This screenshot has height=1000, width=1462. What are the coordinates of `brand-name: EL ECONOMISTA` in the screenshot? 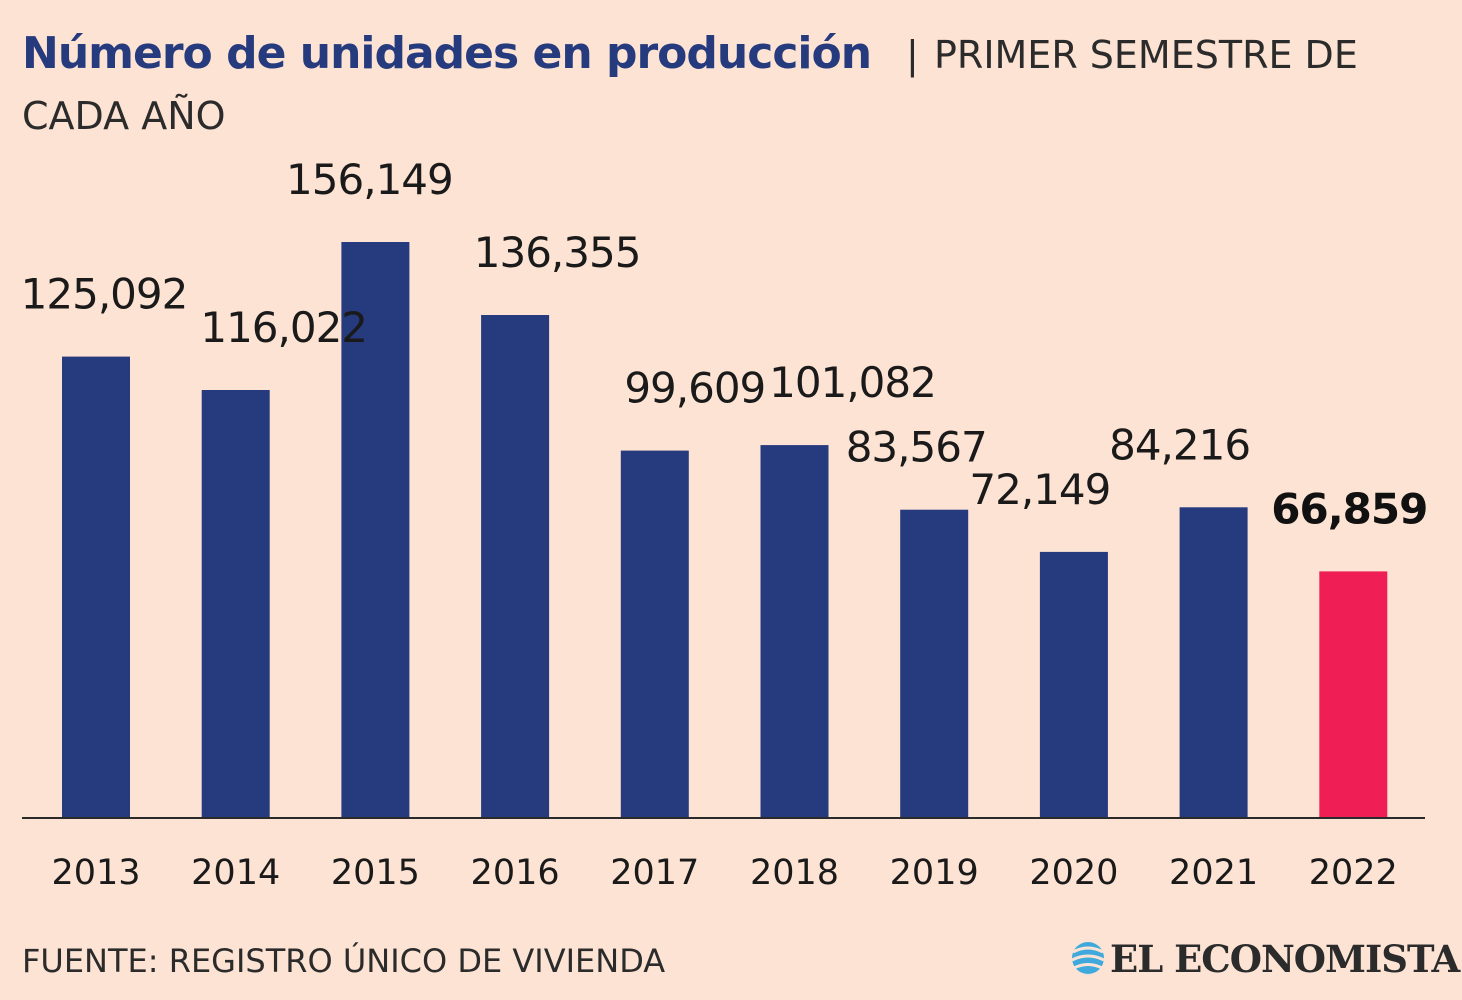 It's located at (1286, 959).